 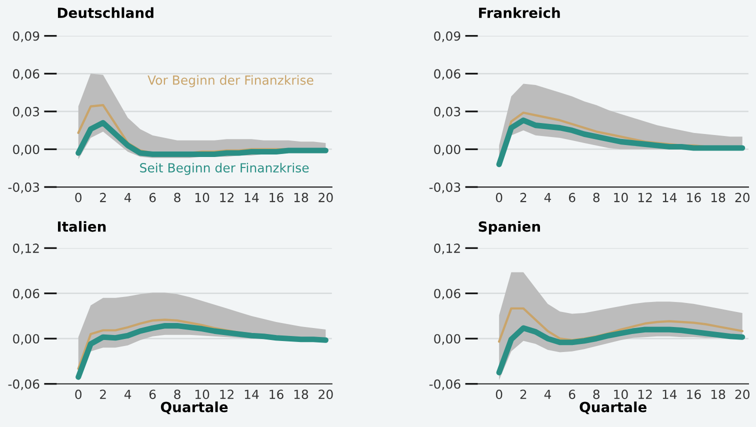 What do you see at coordinates (509, 228) in the screenshot?
I see `chart-title: Spanien` at bounding box center [509, 228].